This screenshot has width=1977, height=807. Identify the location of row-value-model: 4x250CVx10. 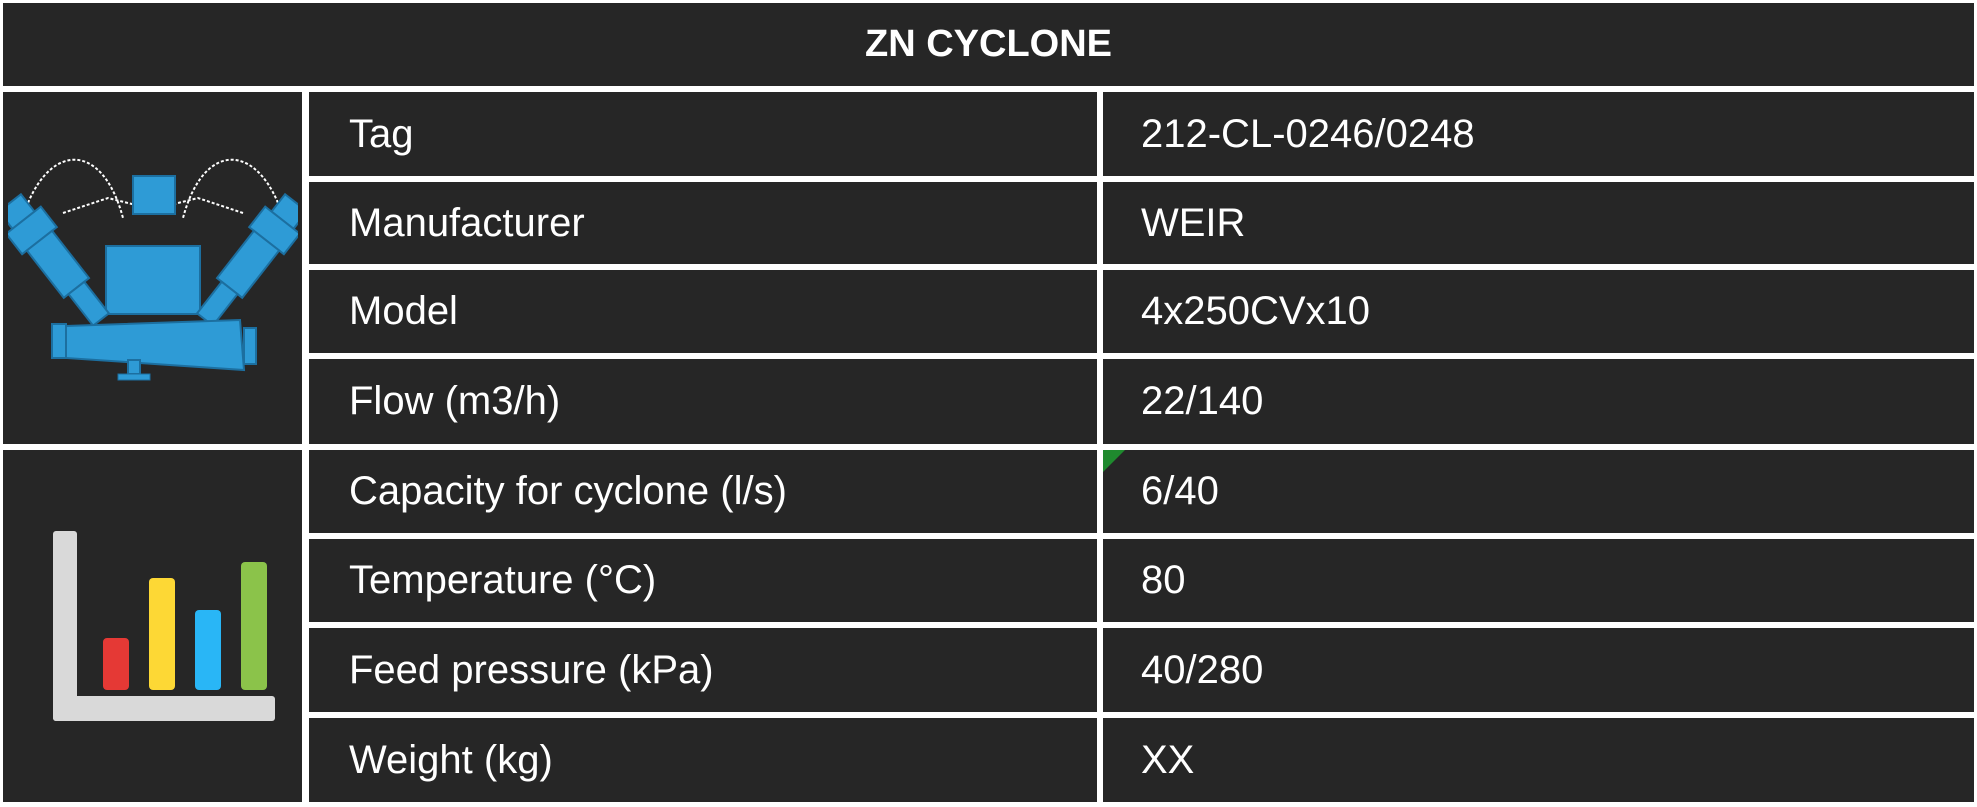
(1538, 311).